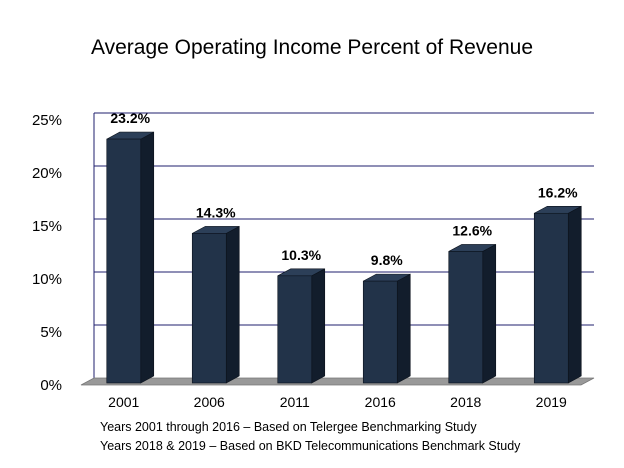 This screenshot has width=624, height=468. Describe the element at coordinates (130, 118) in the screenshot. I see `data-label: 23.2%` at that location.